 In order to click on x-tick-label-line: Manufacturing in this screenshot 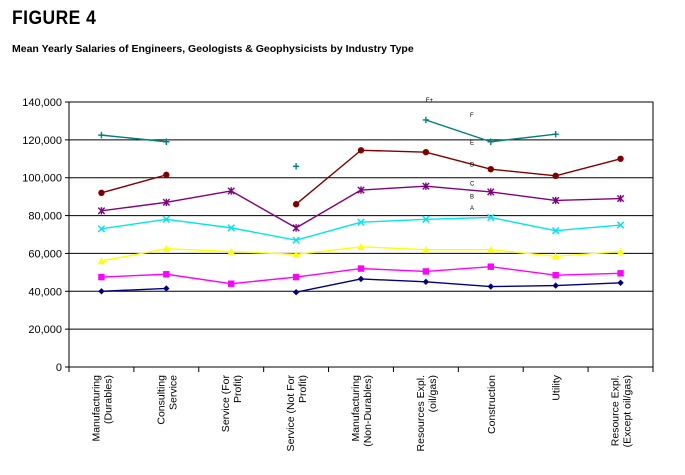, I will do `click(356, 408)`.